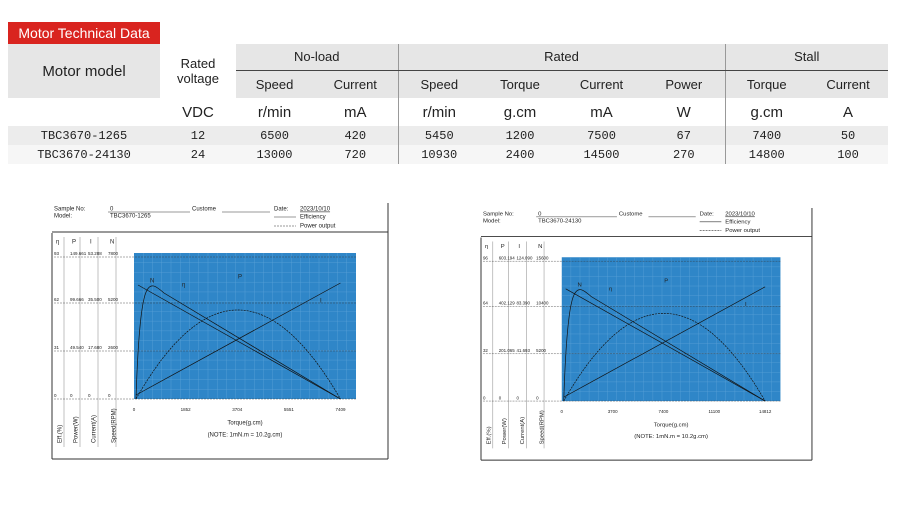  Describe the element at coordinates (238, 339) in the screenshot. I see `current-curve` at that location.